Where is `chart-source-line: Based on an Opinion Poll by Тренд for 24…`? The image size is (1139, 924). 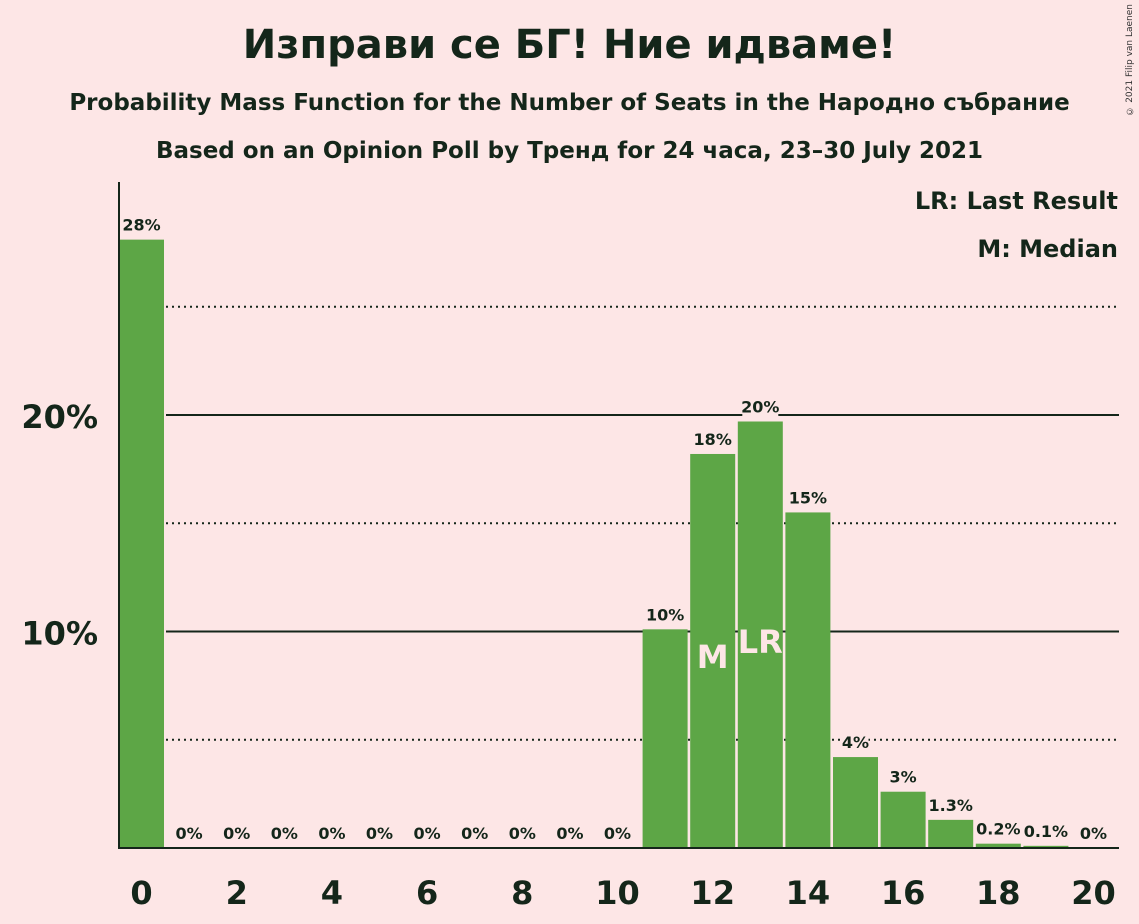 chart-source-line: Based on an Opinion Poll by Тренд for 24… is located at coordinates (569, 151).